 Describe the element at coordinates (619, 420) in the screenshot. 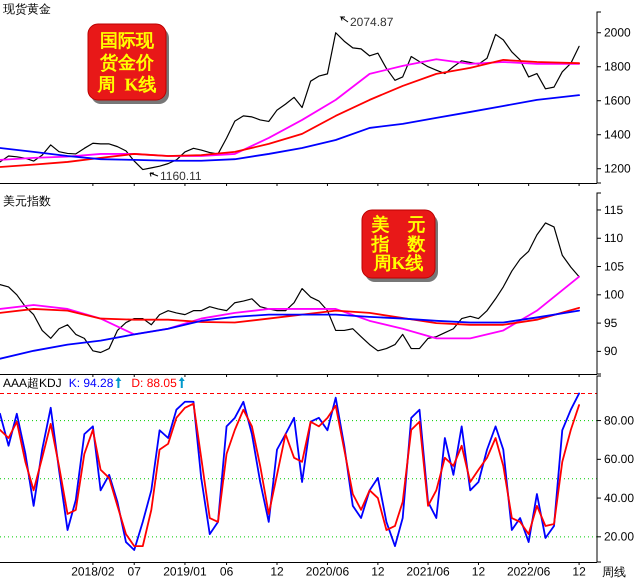

I see `y-tick-label: 80.00` at that location.